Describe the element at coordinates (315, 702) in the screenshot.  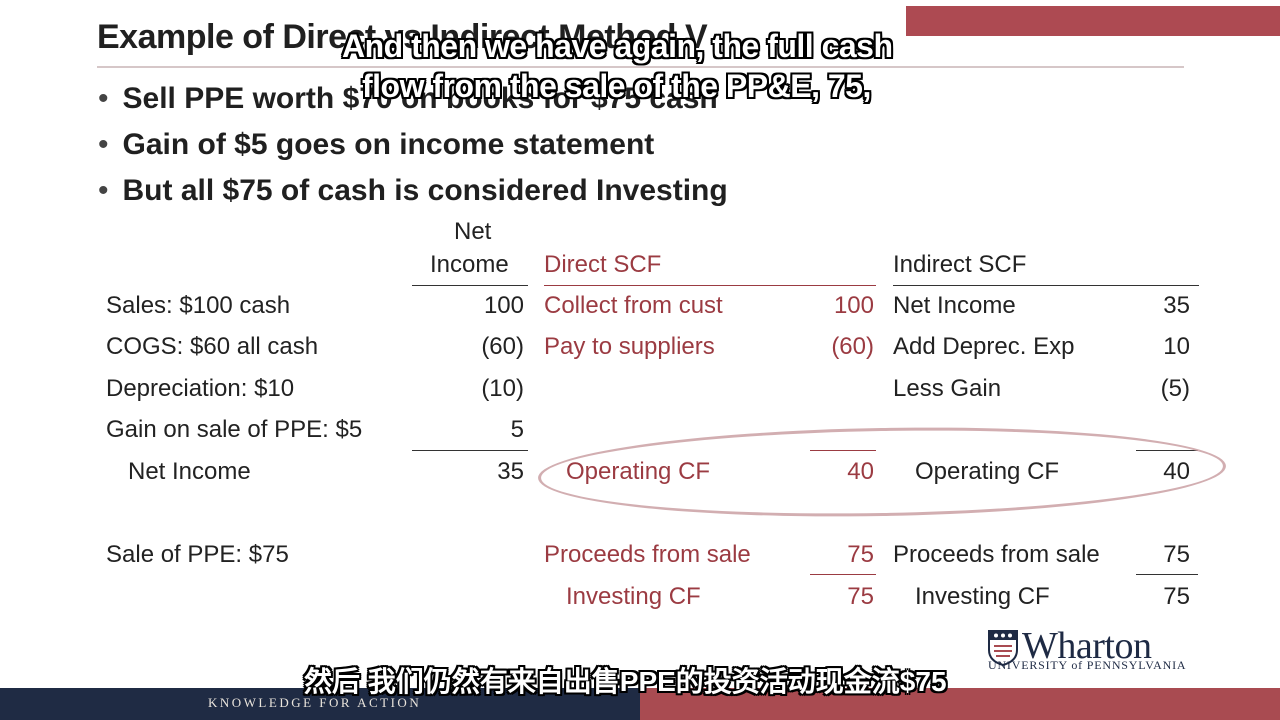
I see `footer-tagline: KNOWLEDGE FOR ACTION` at that location.